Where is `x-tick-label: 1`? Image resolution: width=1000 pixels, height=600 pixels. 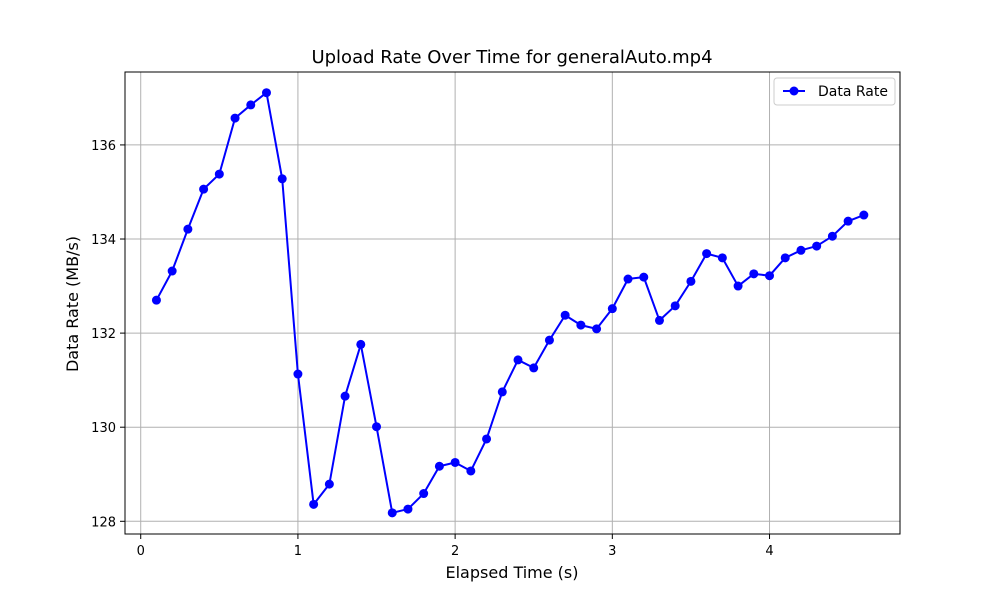
x-tick-label: 1 is located at coordinates (298, 551).